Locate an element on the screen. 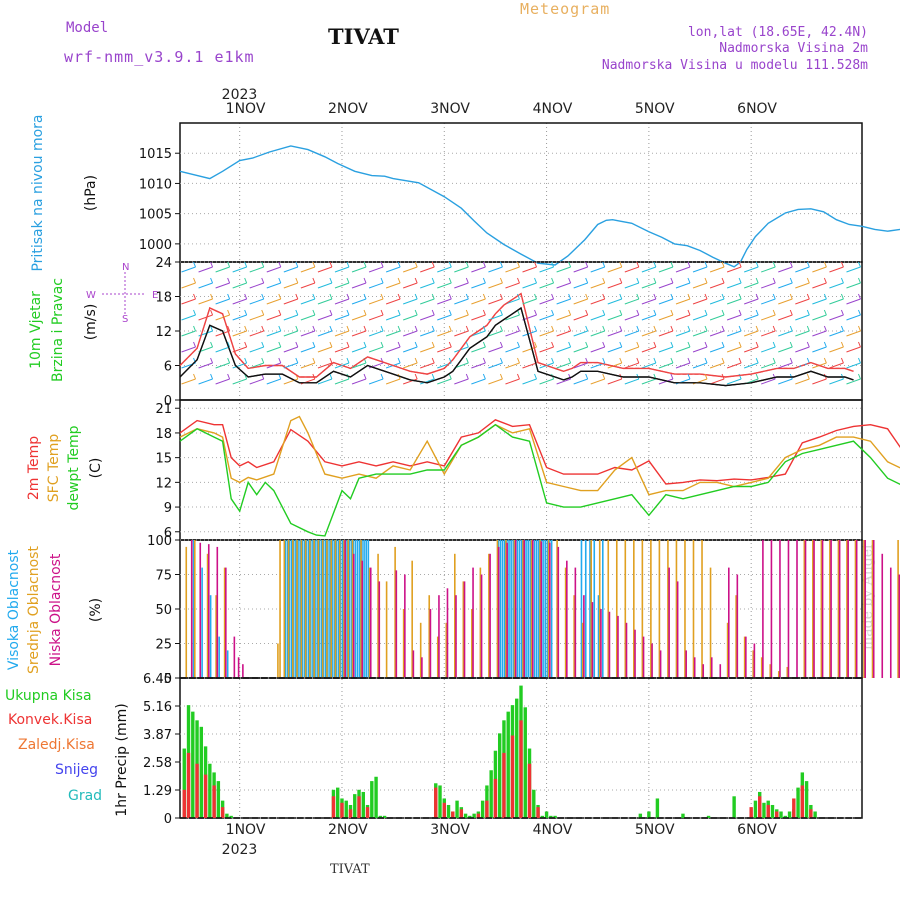  wind-label-2: Brzina i Pravac is located at coordinates (58, 330).